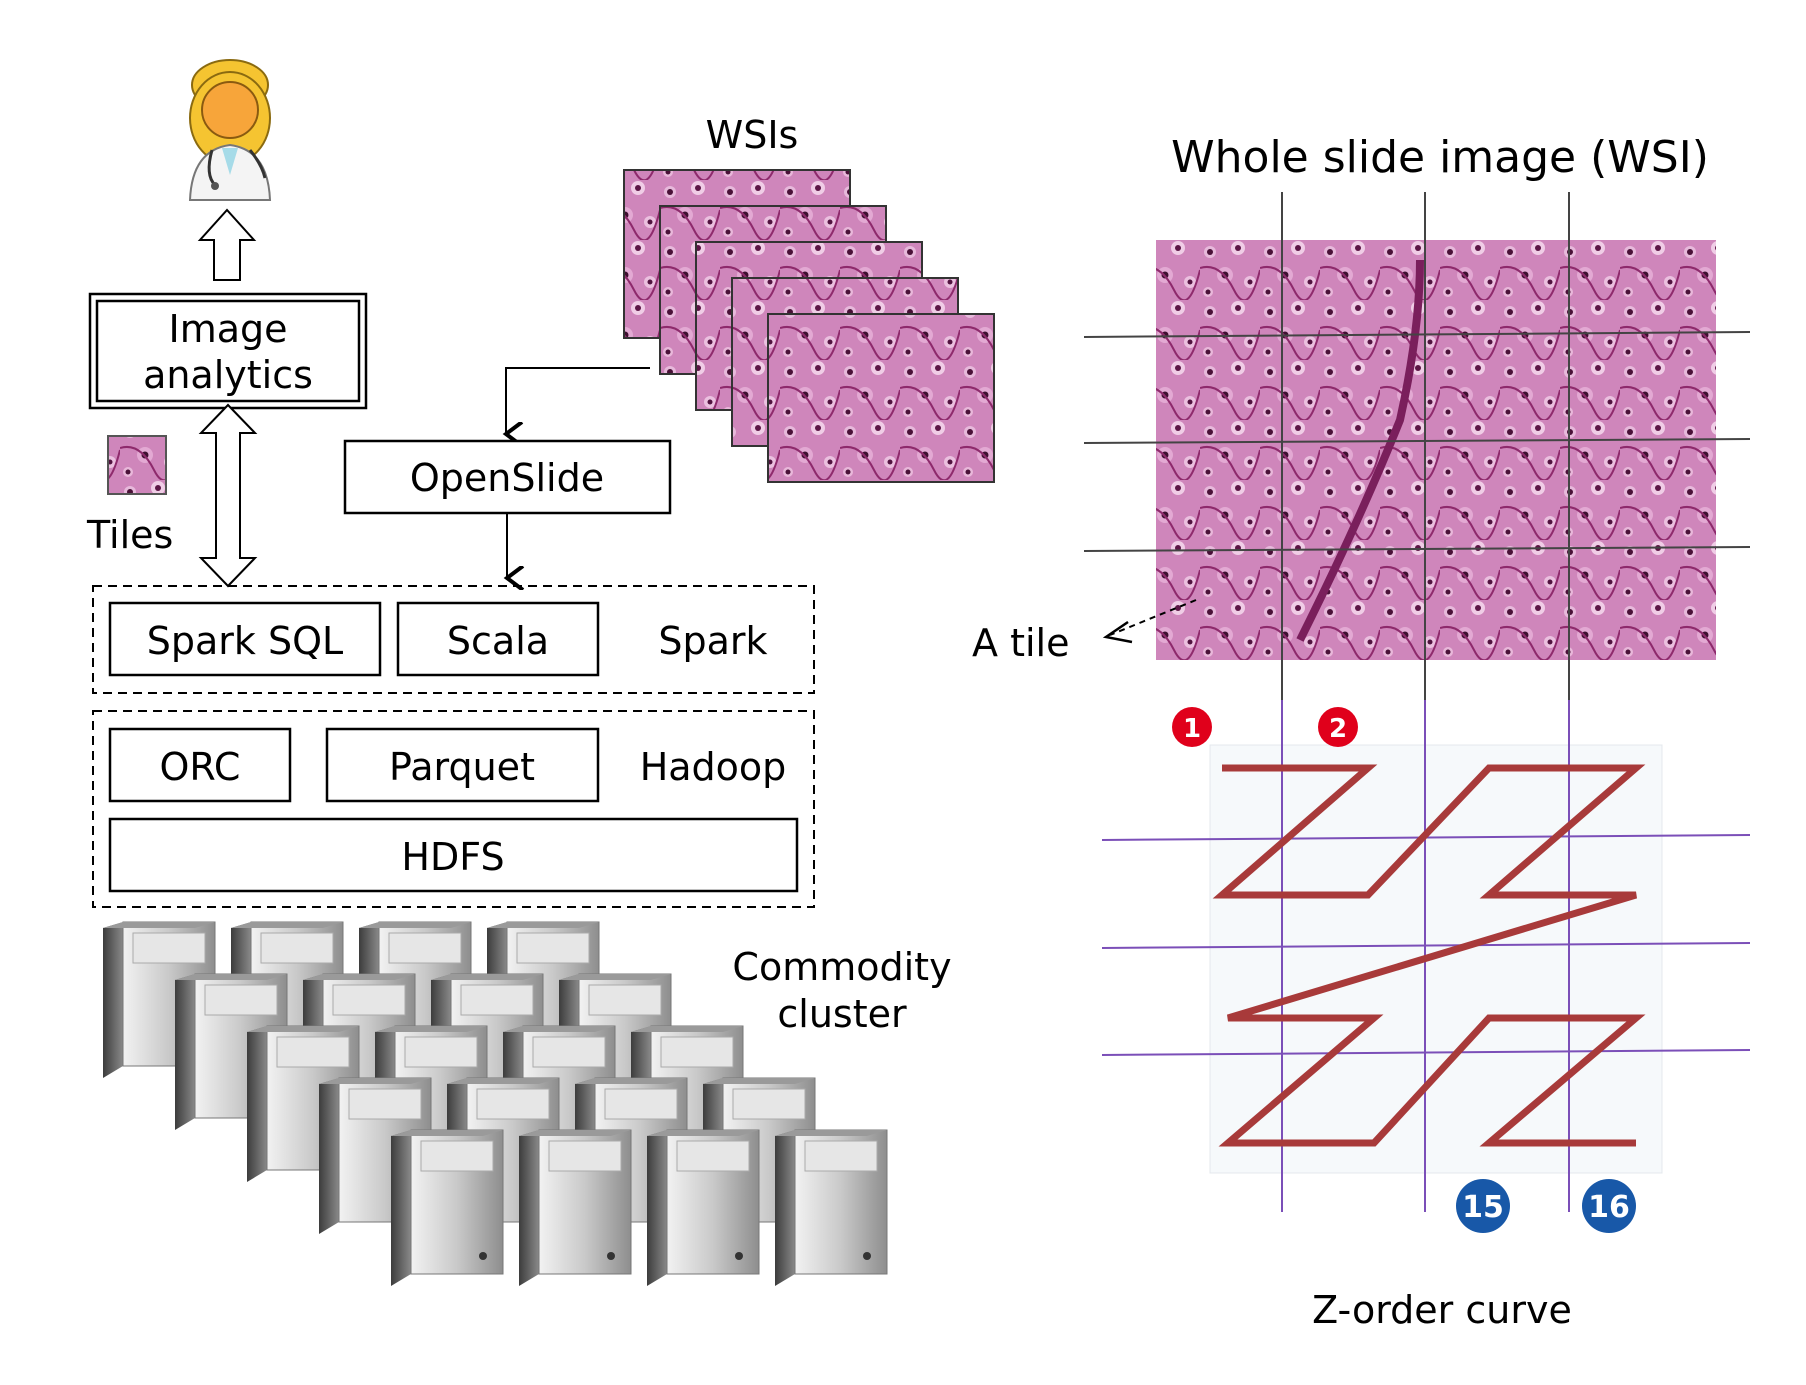 The width and height of the screenshot is (1806, 1385). Describe the element at coordinates (1436, 450) in the screenshot. I see `wsi-image` at that location.